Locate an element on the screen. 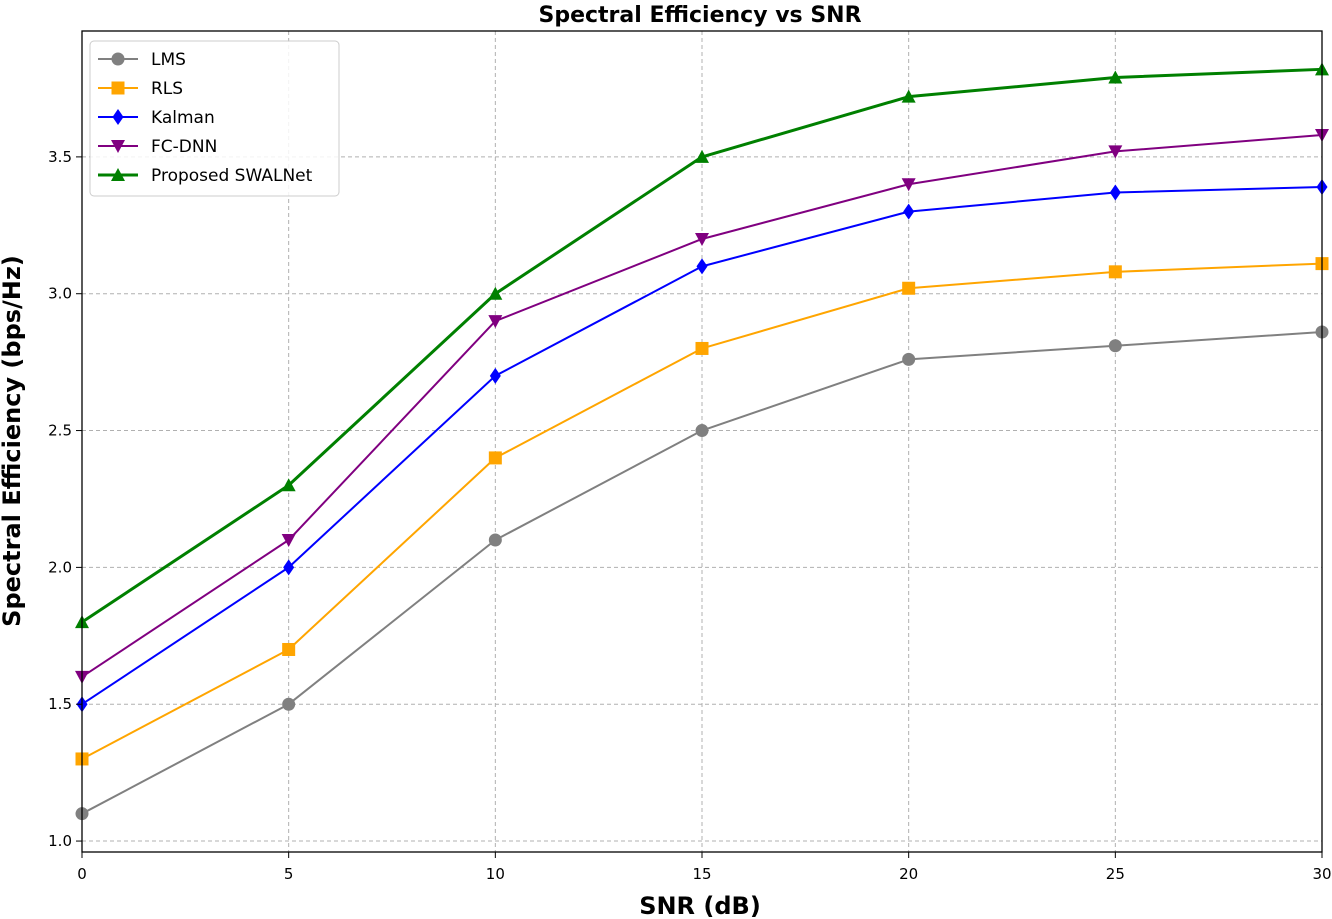  legend: LMS RLS Kalman FC-DNN Proposed SWALNet is located at coordinates (214, 118).